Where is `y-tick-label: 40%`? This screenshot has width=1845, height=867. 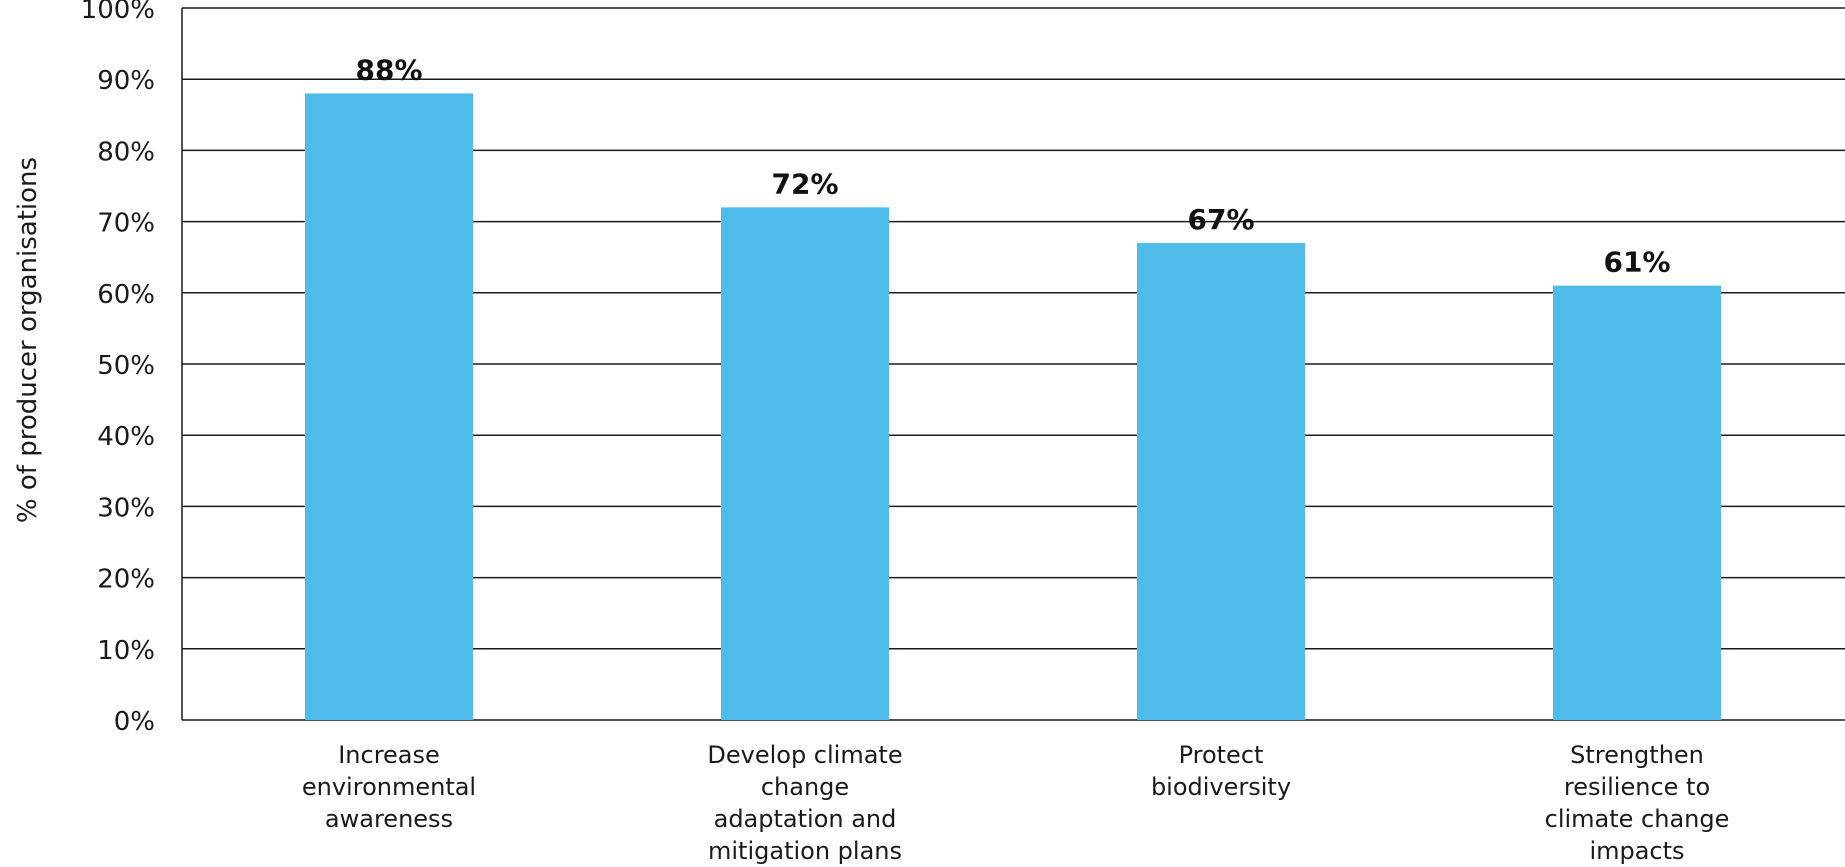
y-tick-label: 40% is located at coordinates (126, 437).